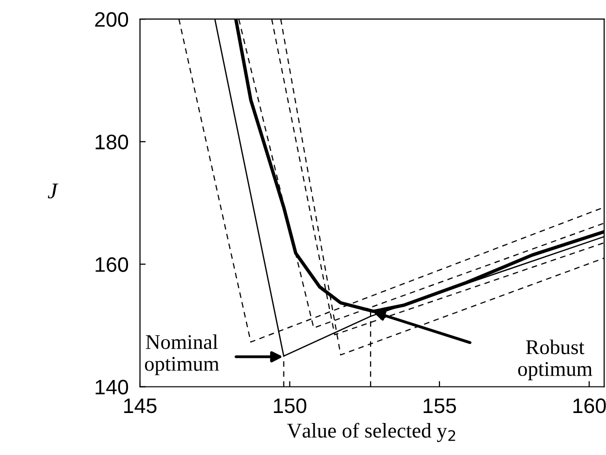 The image size is (606, 455). I want to click on y-tick-label: 140, so click(112, 387).